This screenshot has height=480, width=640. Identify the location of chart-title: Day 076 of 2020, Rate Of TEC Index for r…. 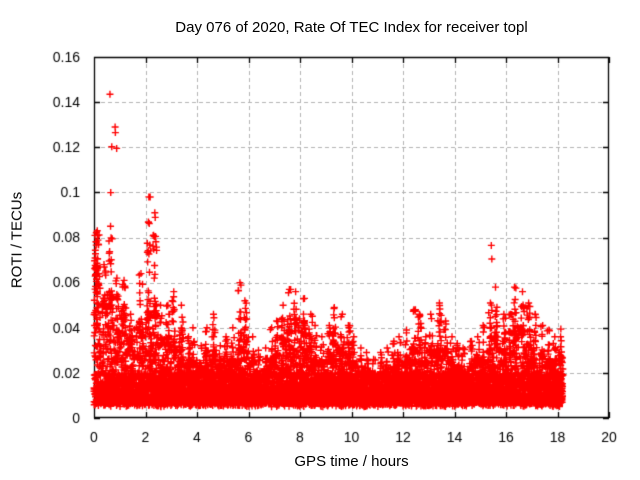
(351, 27).